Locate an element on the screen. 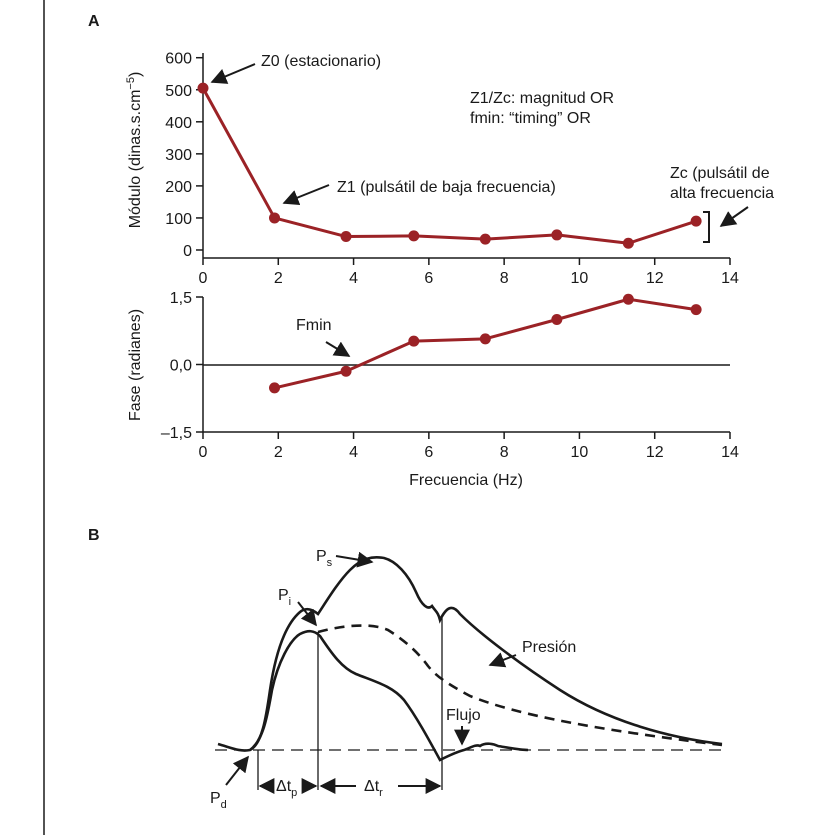 The image size is (839, 840). pi-arrow is located at coordinates (307, 614).